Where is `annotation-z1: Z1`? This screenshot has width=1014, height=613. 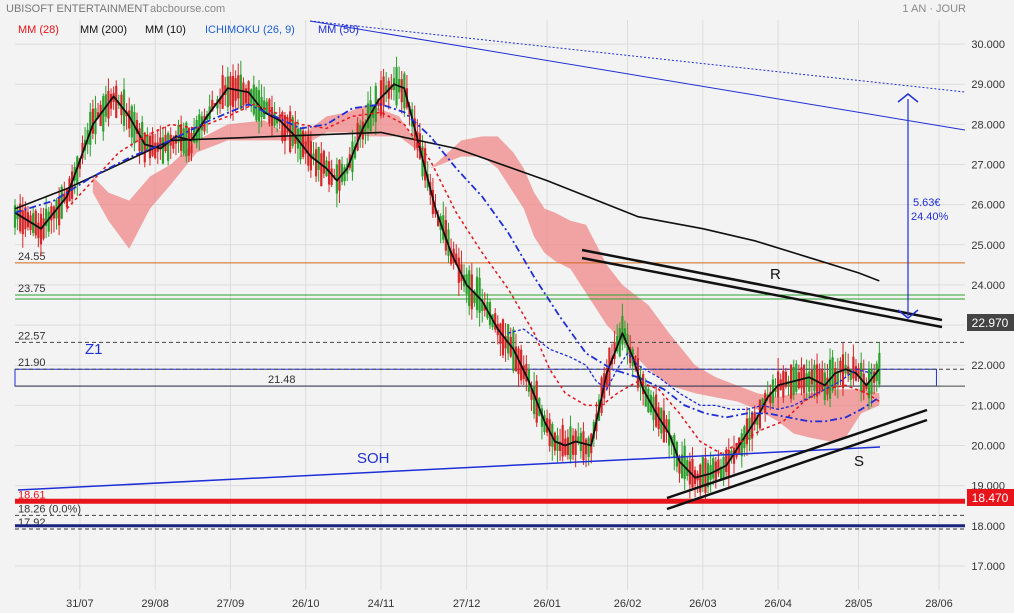 annotation-z1: Z1 is located at coordinates (94, 349).